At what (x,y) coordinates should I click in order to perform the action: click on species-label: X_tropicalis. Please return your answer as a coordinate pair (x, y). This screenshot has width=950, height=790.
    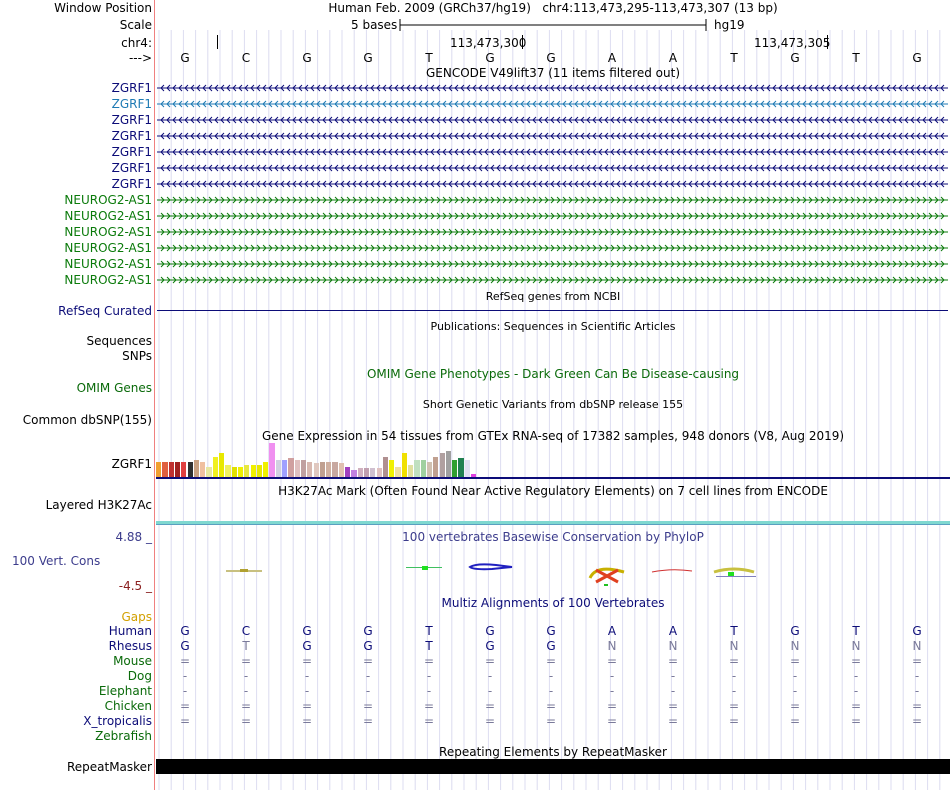
    Looking at the image, I should click on (117, 721).